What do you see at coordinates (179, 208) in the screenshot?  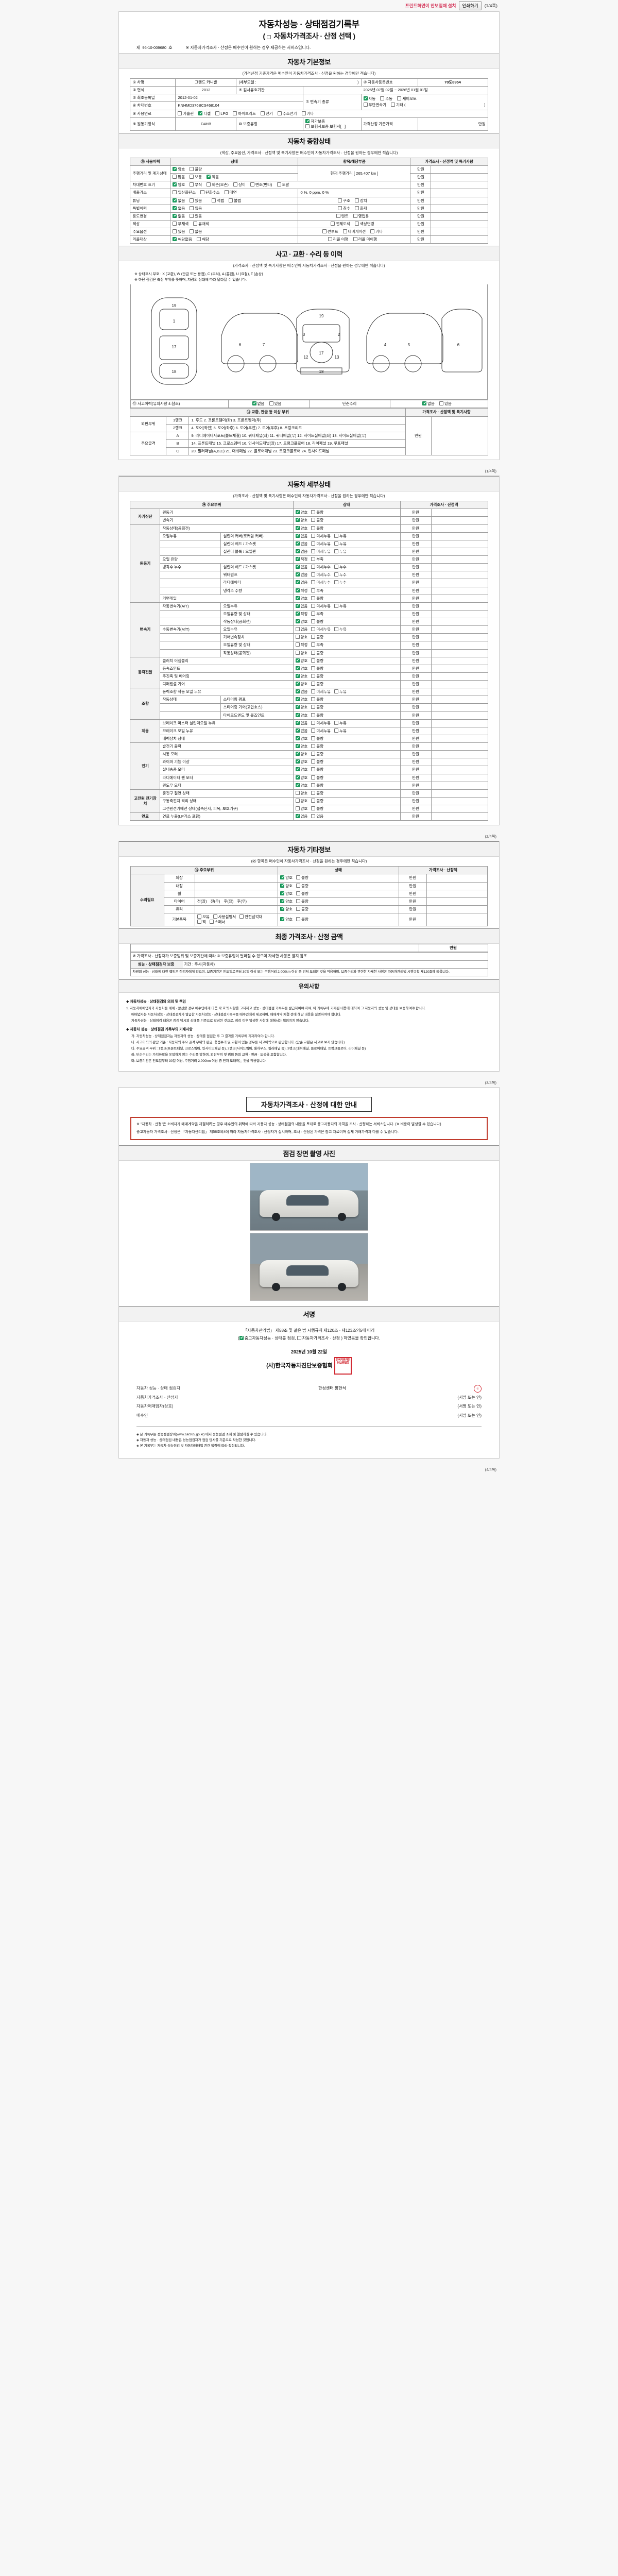 I see `special-option-none: 없음` at bounding box center [179, 208].